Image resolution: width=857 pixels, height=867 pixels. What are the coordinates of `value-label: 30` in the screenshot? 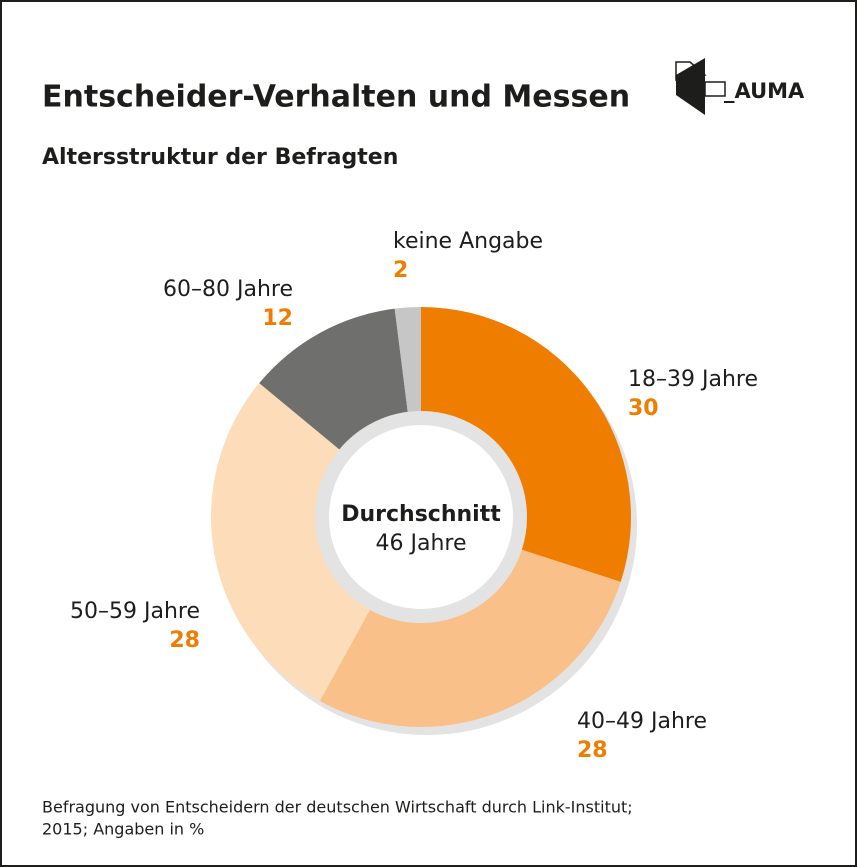 It's located at (643, 408).